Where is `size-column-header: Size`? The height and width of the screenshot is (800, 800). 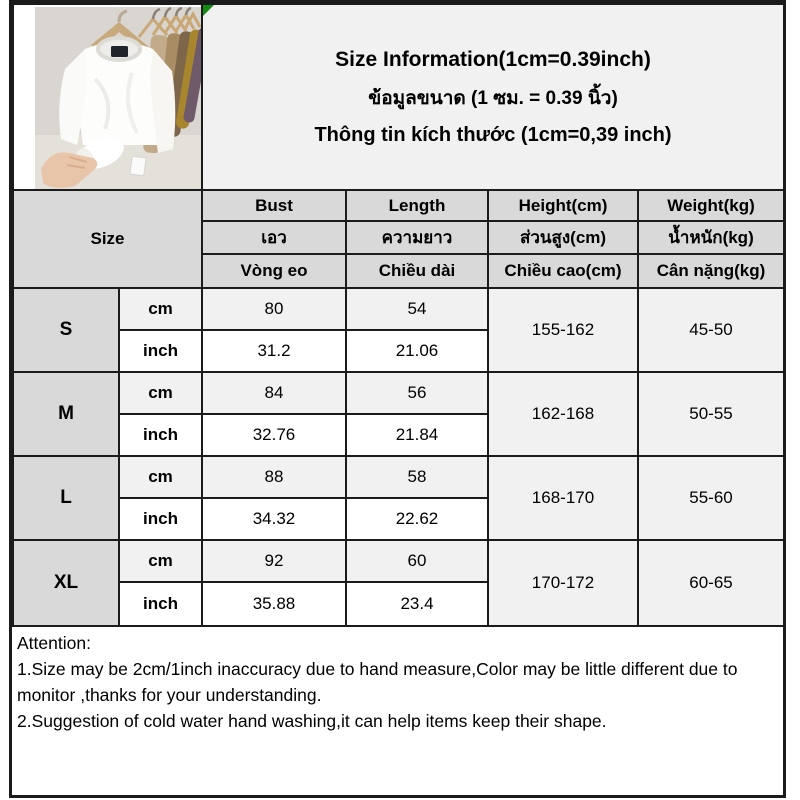 size-column-header: Size is located at coordinates (107, 239).